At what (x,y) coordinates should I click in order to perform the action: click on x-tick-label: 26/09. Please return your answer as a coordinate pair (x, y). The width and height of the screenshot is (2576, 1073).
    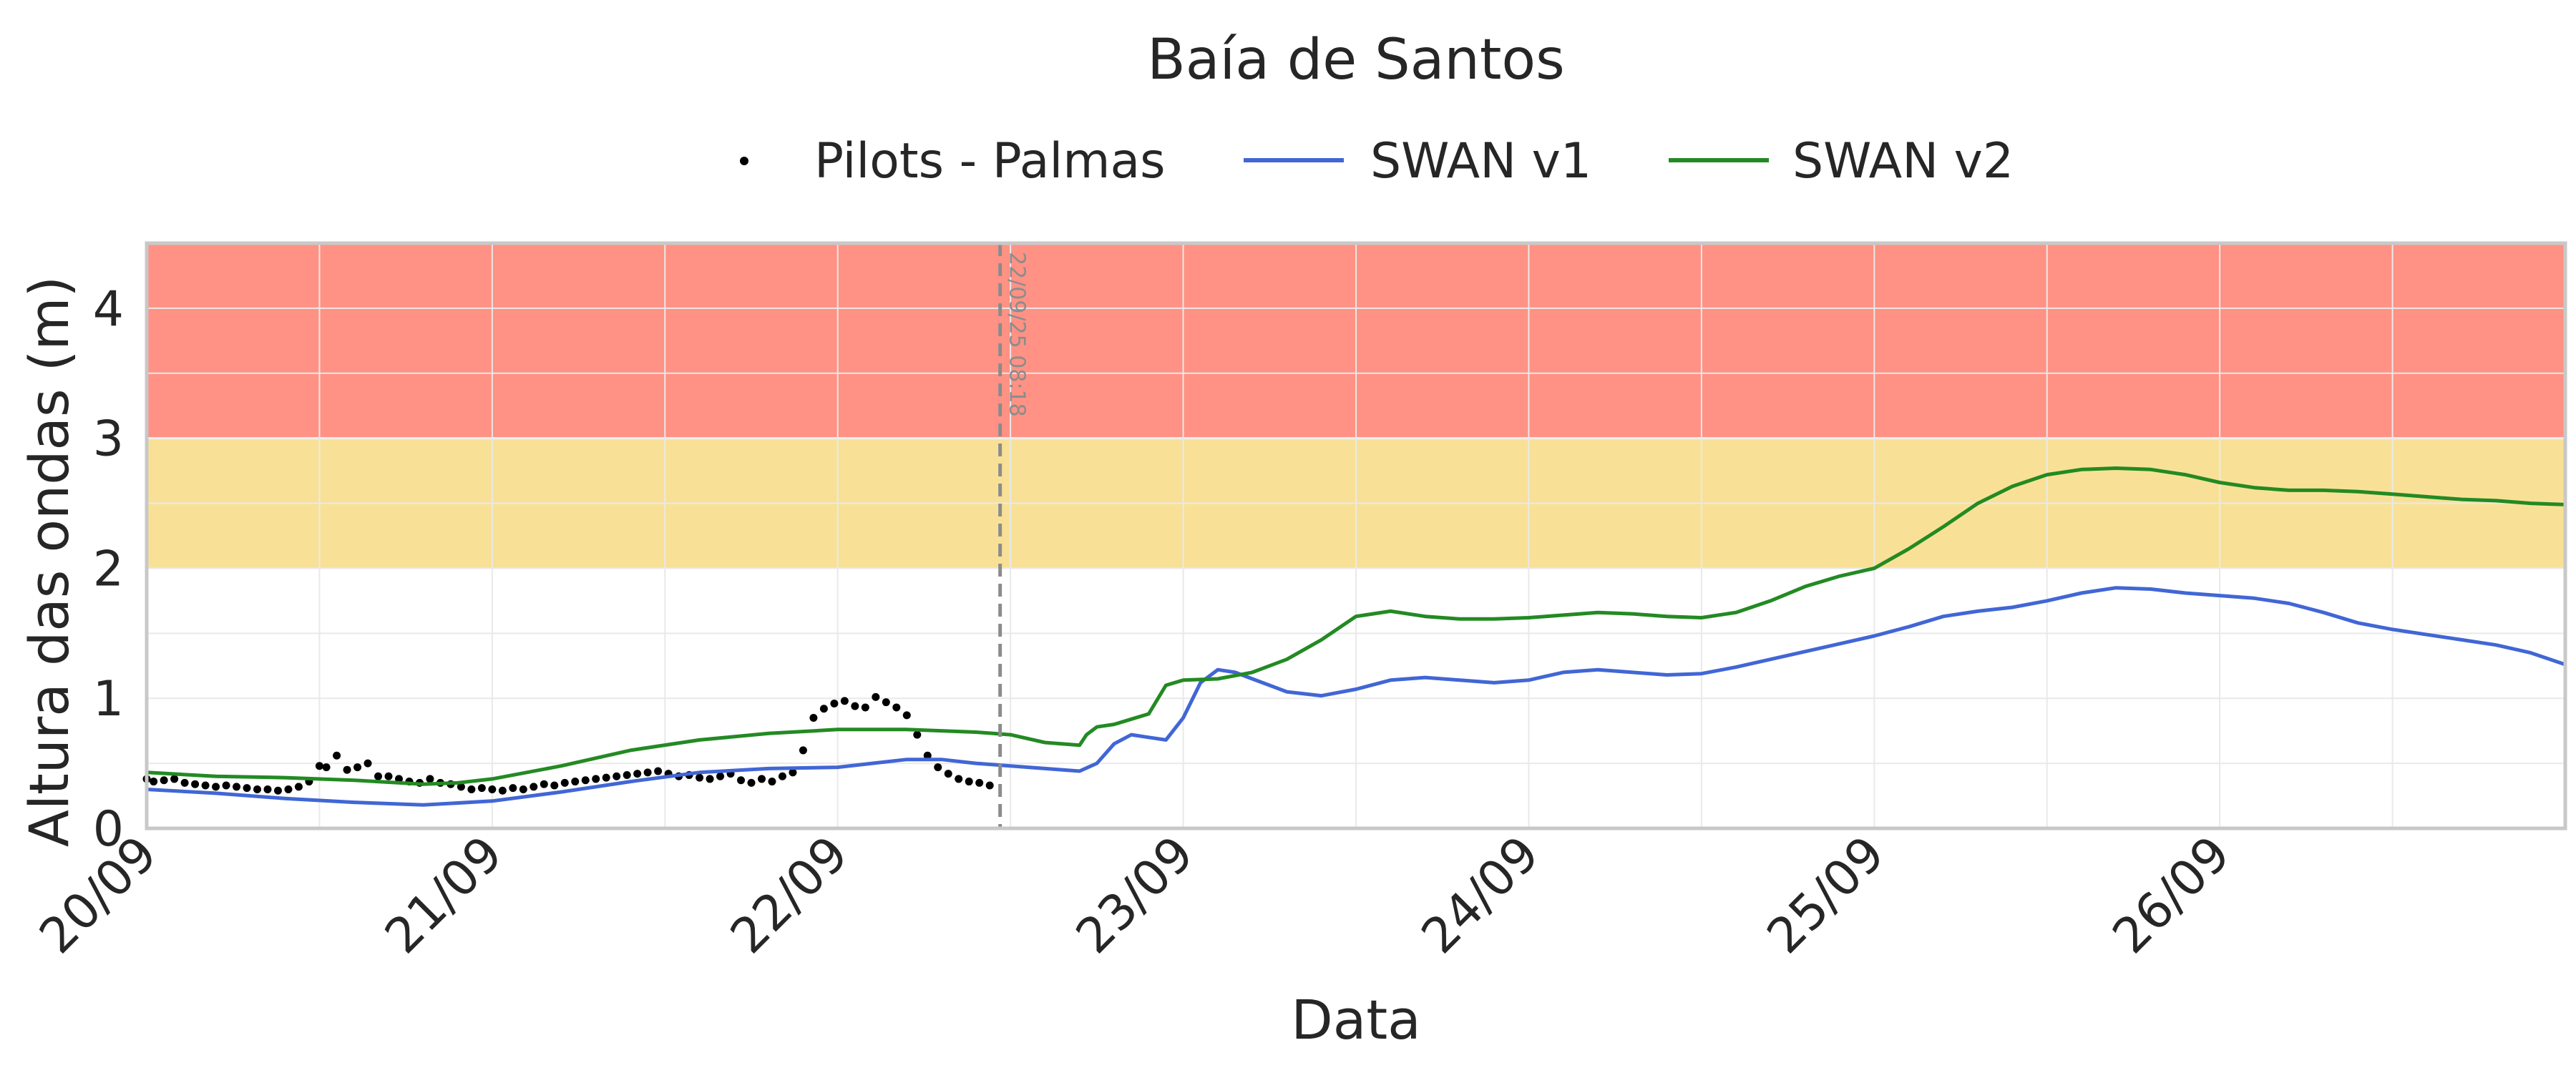
    Looking at the image, I should click on (2171, 894).